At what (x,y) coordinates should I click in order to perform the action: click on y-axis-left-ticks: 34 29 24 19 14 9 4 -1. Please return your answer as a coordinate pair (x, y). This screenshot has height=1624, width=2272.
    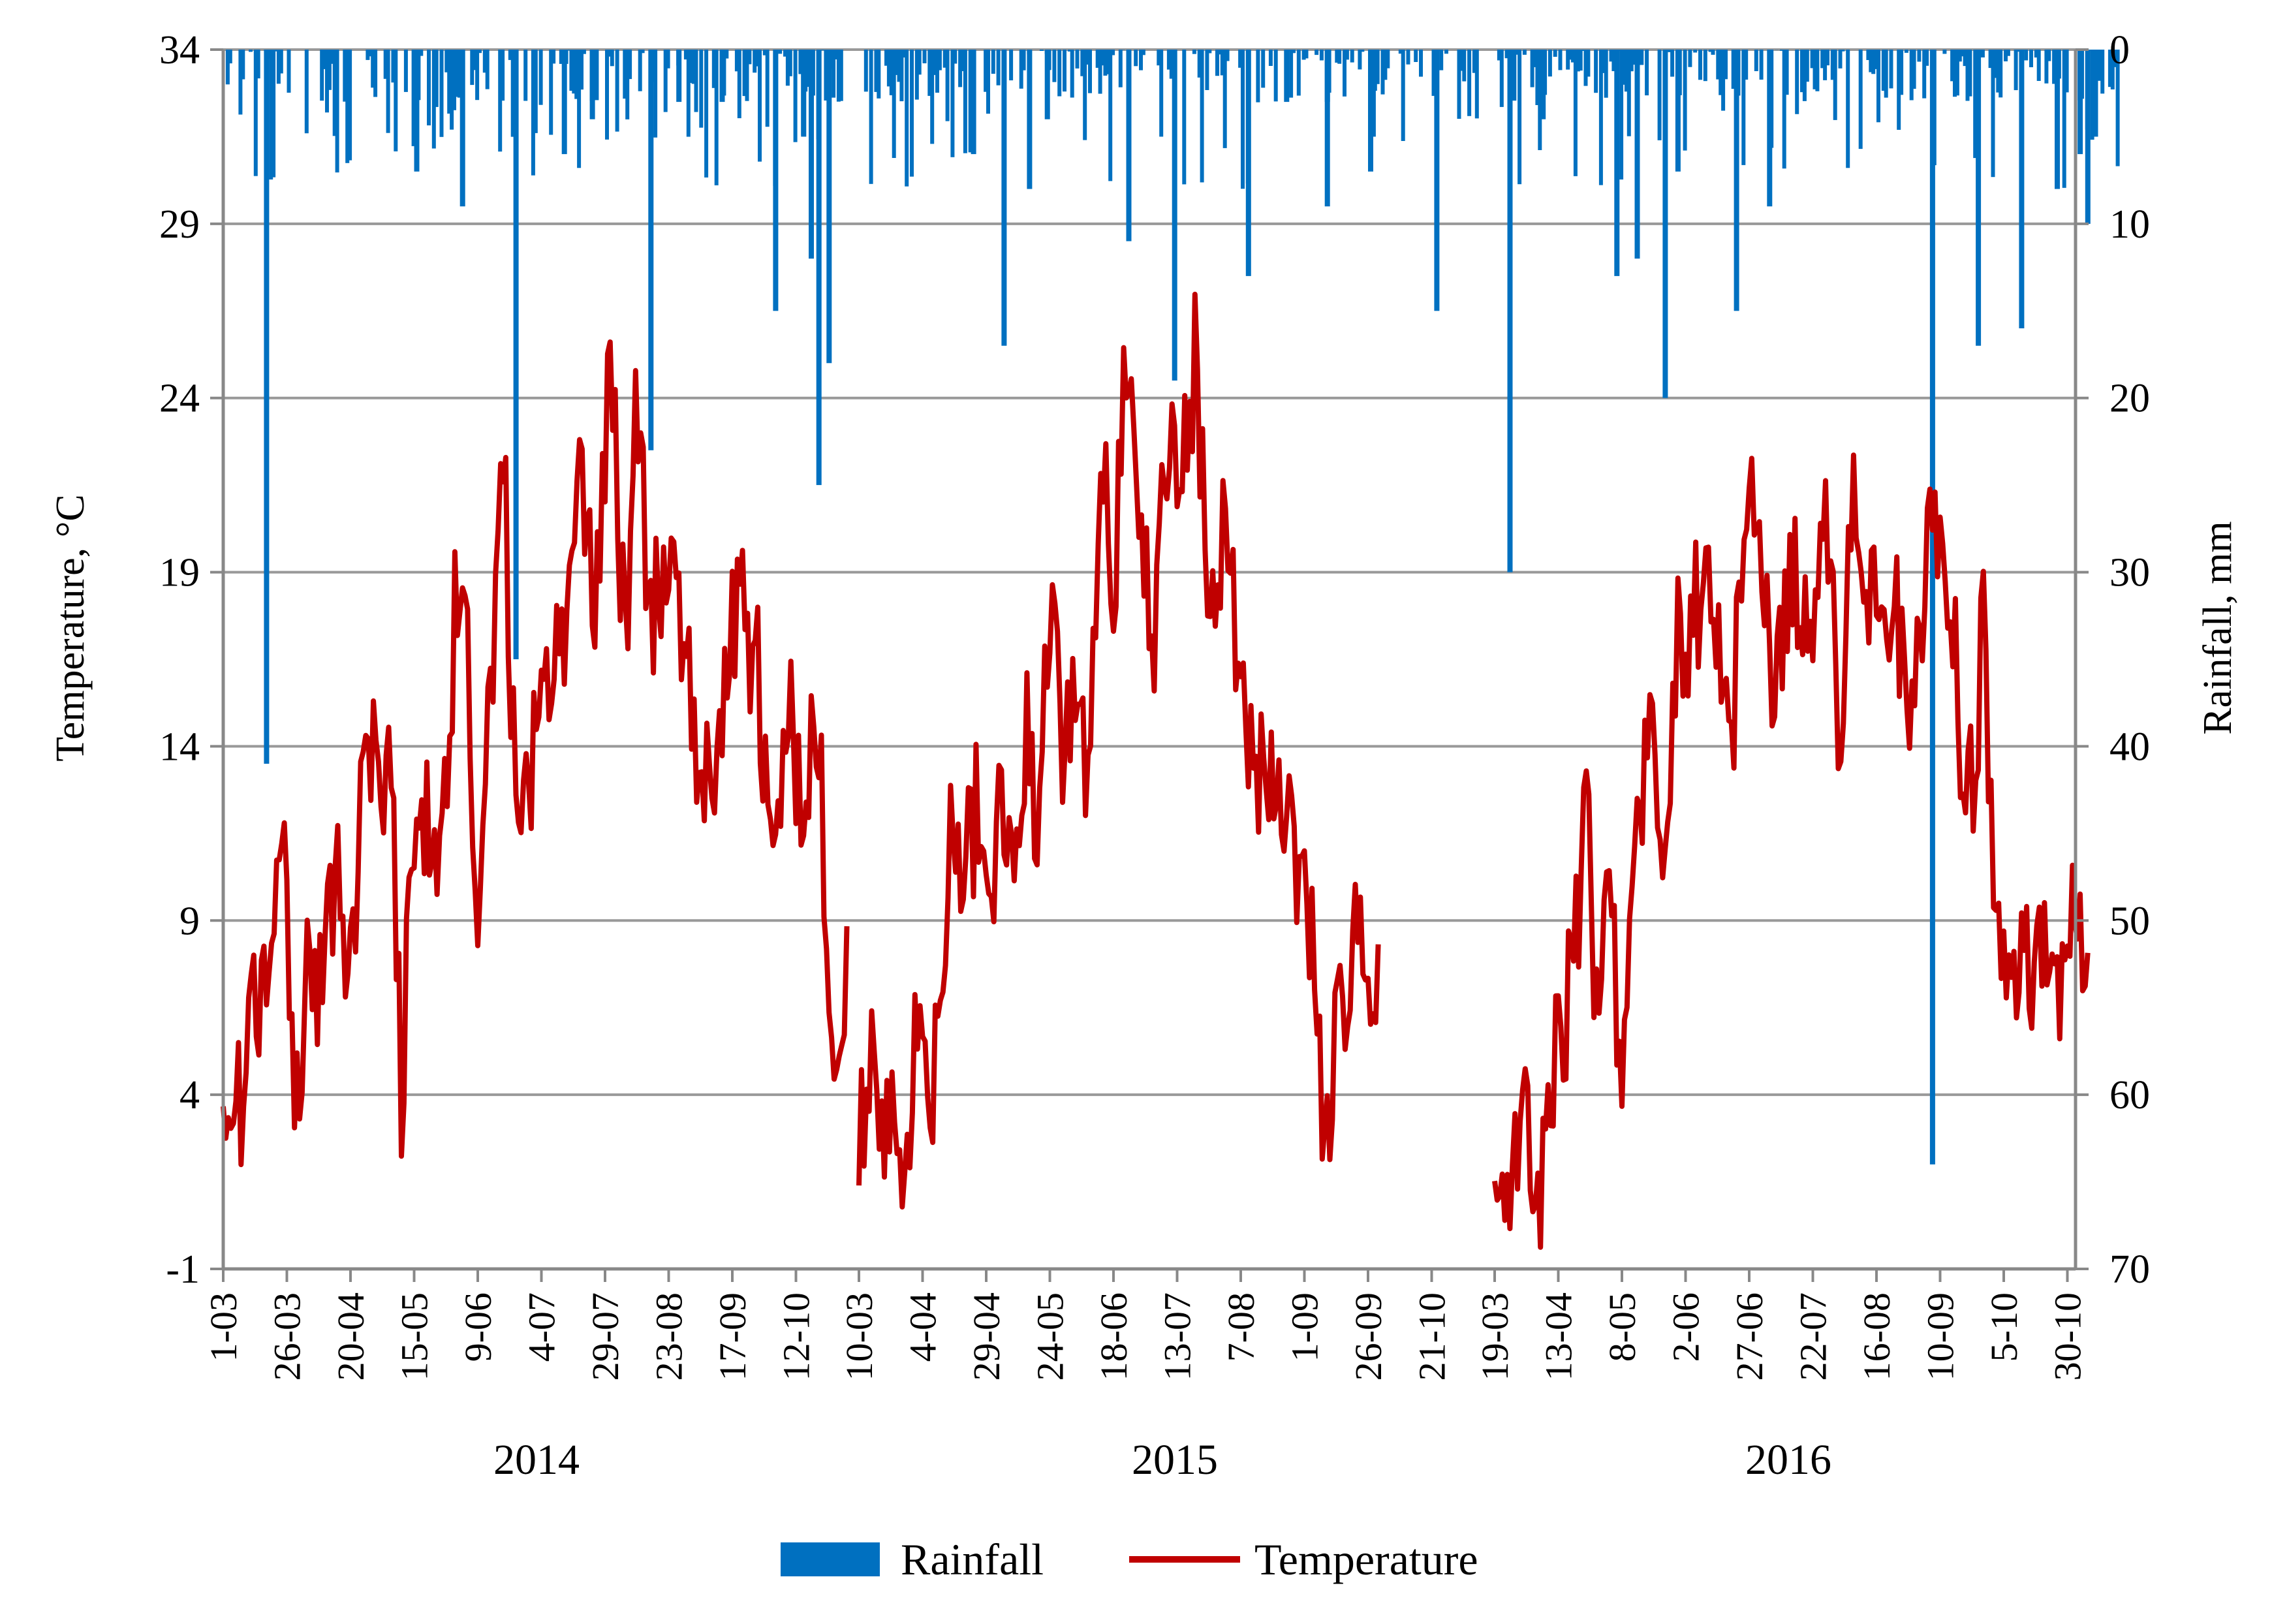
    Looking at the image, I should click on (191, 660).